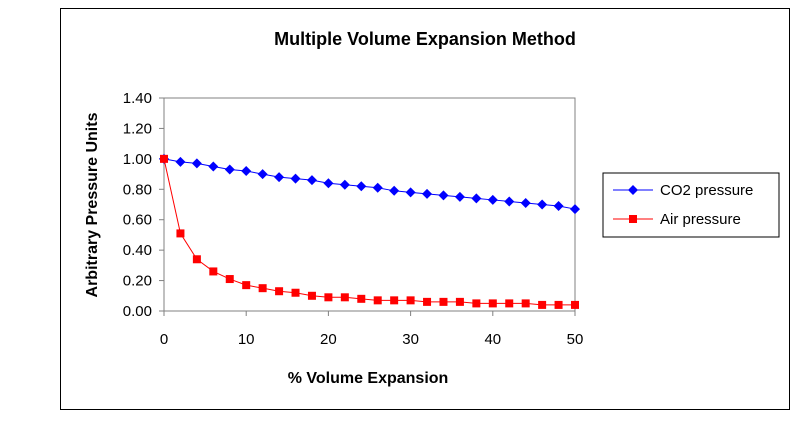 Image resolution: width=800 pixels, height=437 pixels. What do you see at coordinates (492, 339) in the screenshot?
I see `x-tick-label: 40` at bounding box center [492, 339].